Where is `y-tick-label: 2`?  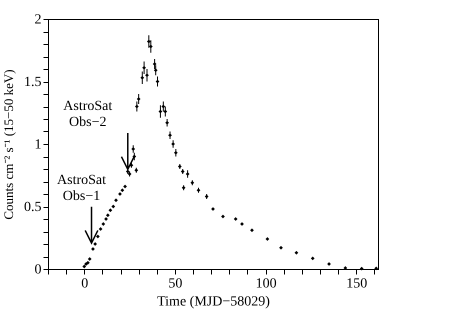 y-tick-label: 2 is located at coordinates (38, 20).